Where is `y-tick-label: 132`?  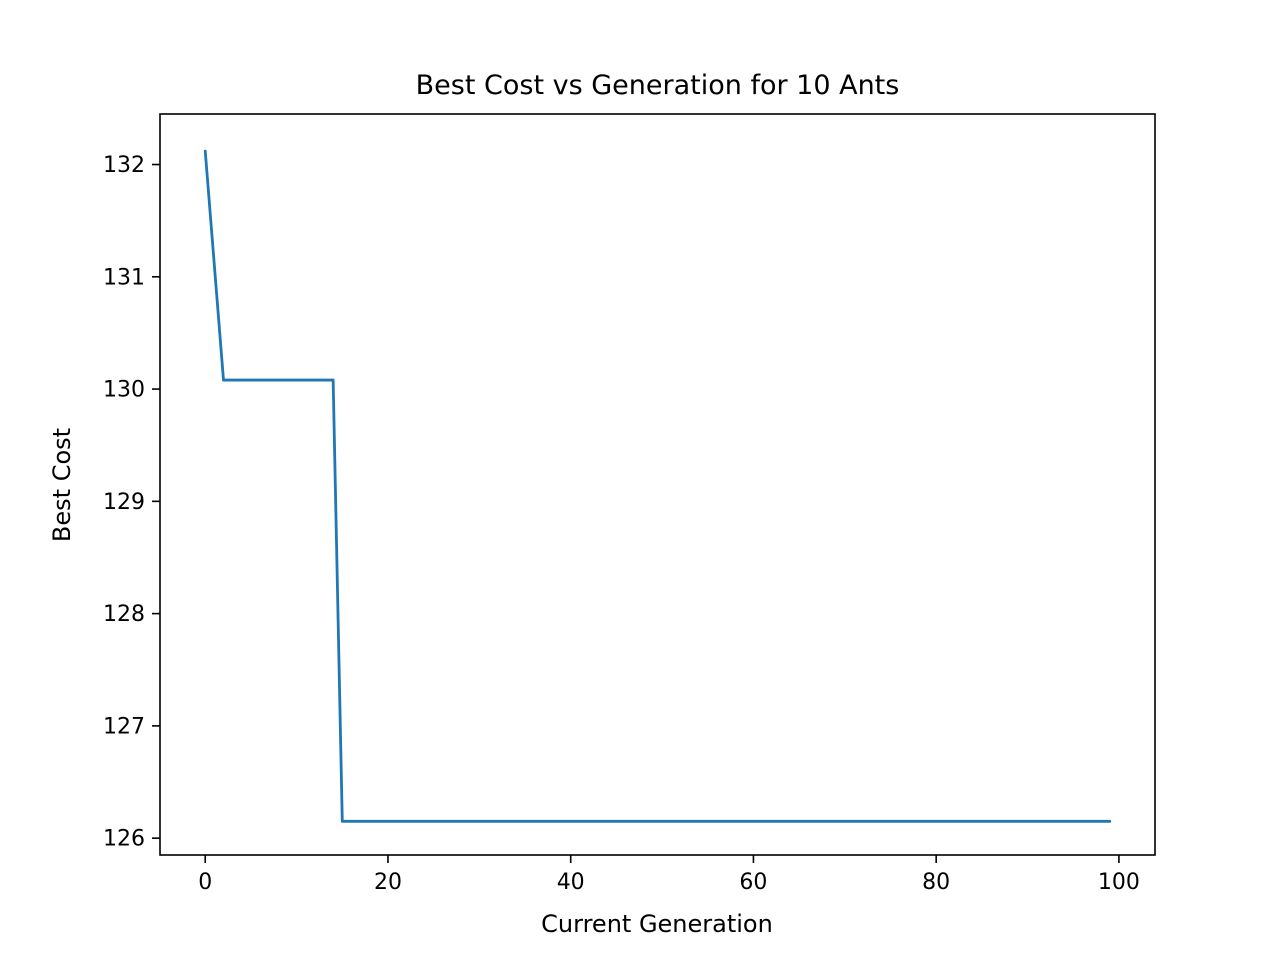
y-tick-label: 132 is located at coordinates (124, 165).